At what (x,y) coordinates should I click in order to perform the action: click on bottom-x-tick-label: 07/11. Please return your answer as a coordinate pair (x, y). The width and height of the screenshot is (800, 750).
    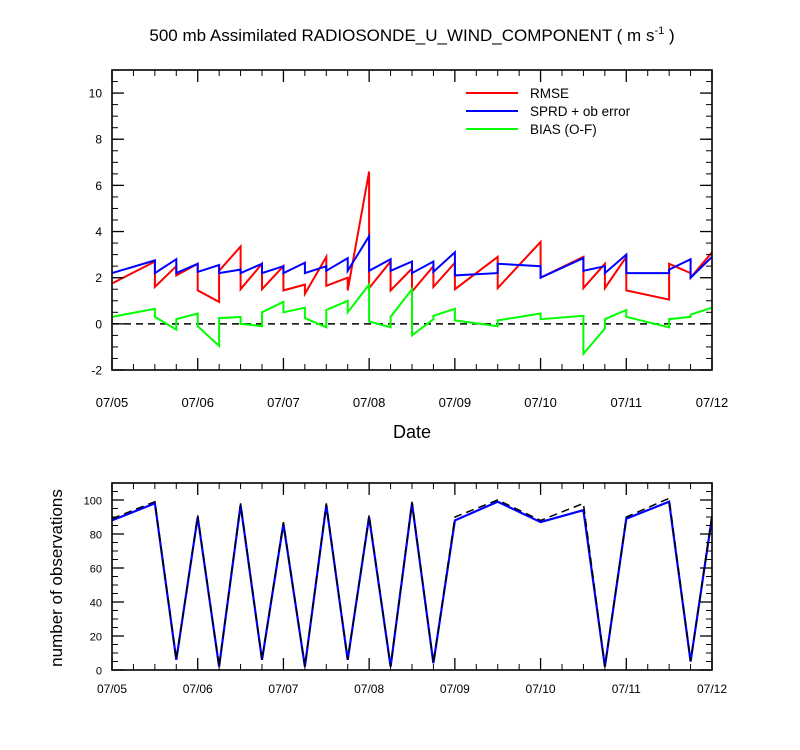
    Looking at the image, I should click on (626, 689).